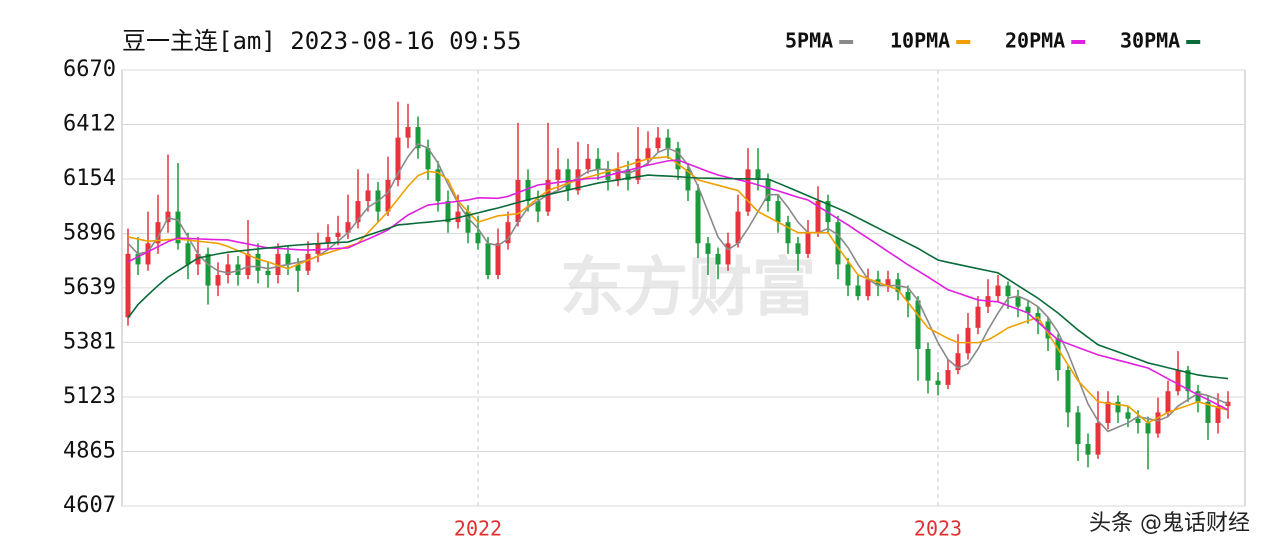 The width and height of the screenshot is (1270, 558). What do you see at coordinates (89, 178) in the screenshot?
I see `y-tick-label: 6154` at bounding box center [89, 178].